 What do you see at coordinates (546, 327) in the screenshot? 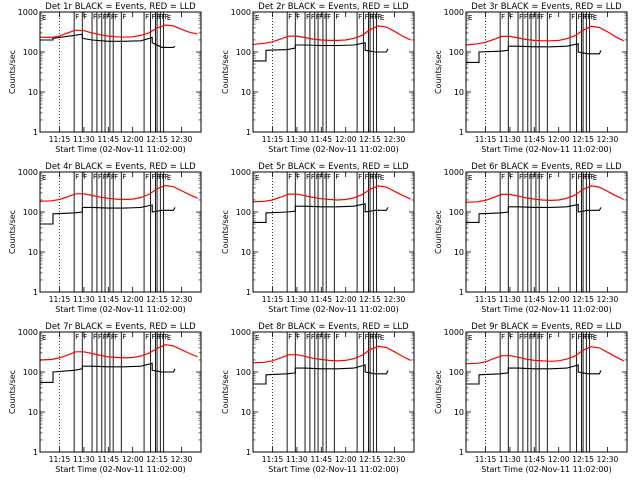
I see `panel-title: Det 9r BLACK = Events, RED = LLD` at bounding box center [546, 327].